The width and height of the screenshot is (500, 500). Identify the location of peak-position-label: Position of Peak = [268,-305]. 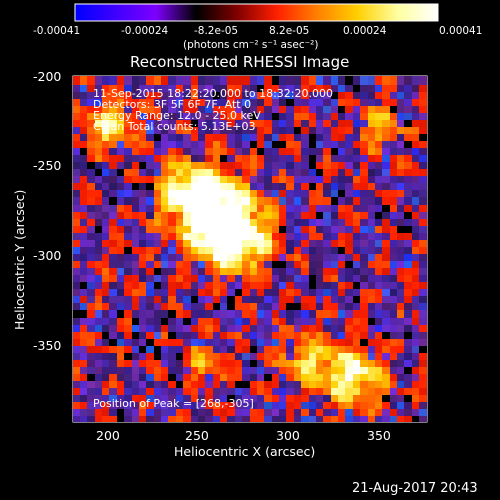
(173, 403).